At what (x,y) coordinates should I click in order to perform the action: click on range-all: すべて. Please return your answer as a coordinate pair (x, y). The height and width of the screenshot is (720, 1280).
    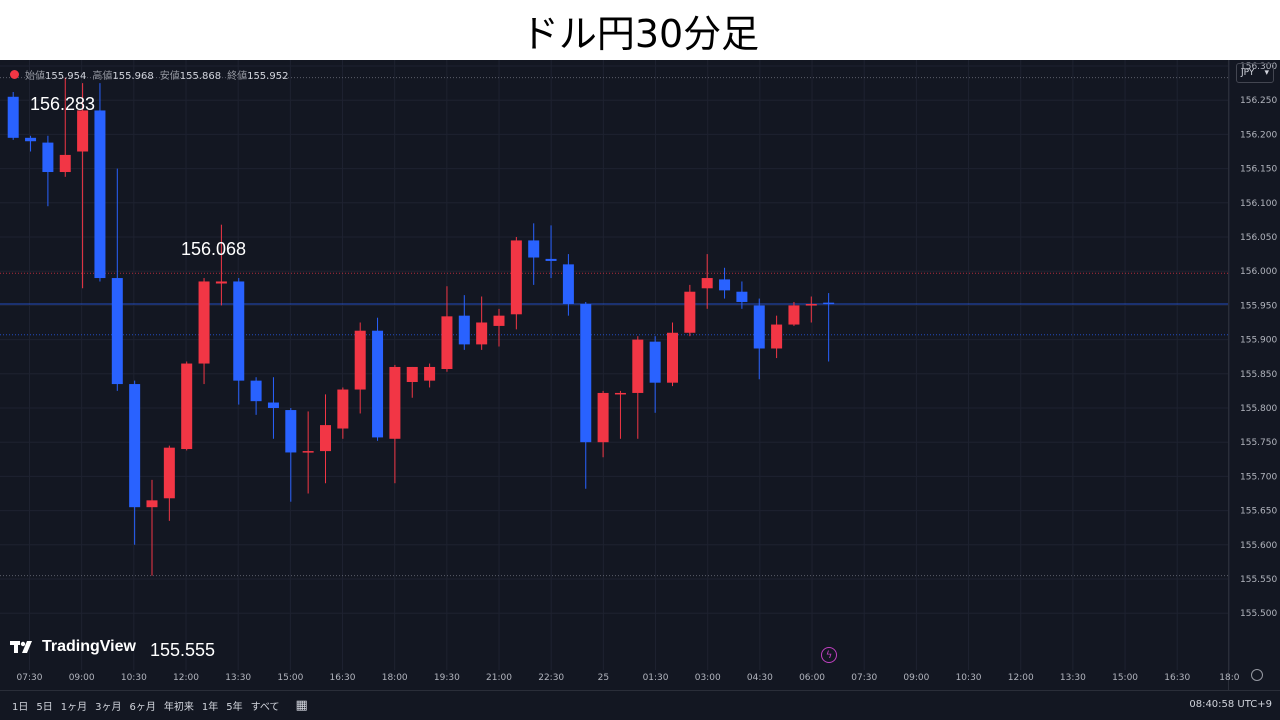
    Looking at the image, I should click on (265, 707).